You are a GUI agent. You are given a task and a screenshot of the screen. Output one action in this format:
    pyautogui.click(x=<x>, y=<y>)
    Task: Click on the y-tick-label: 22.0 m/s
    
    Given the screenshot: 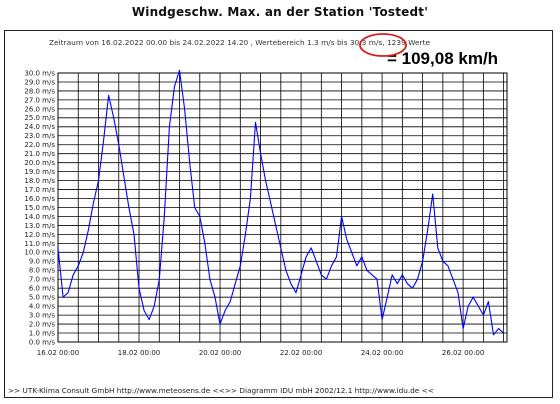 What is the action you would take?
    pyautogui.click(x=39, y=145)
    